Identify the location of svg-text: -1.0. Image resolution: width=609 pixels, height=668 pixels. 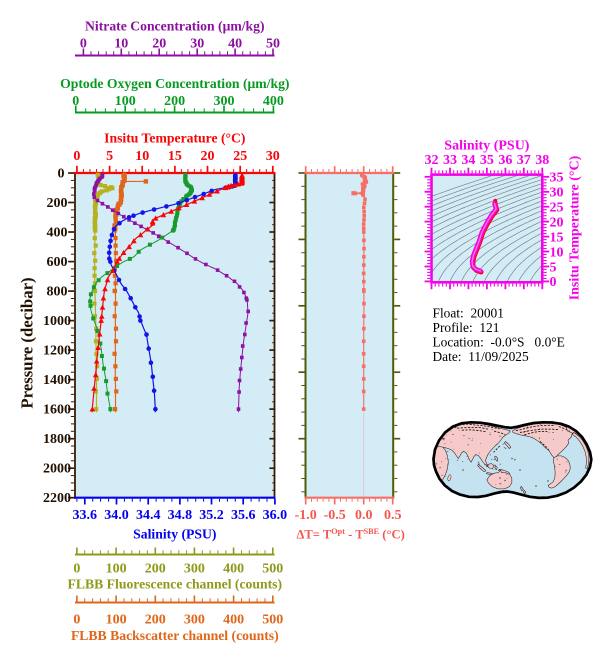
(306, 515).